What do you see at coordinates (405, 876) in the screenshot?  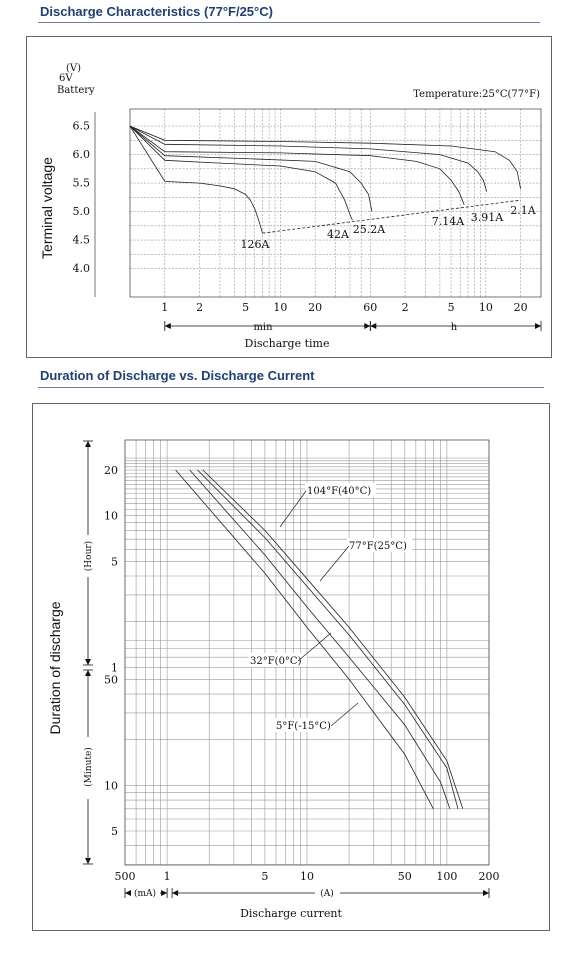 I see `x-tick-label: 50` at bounding box center [405, 876].